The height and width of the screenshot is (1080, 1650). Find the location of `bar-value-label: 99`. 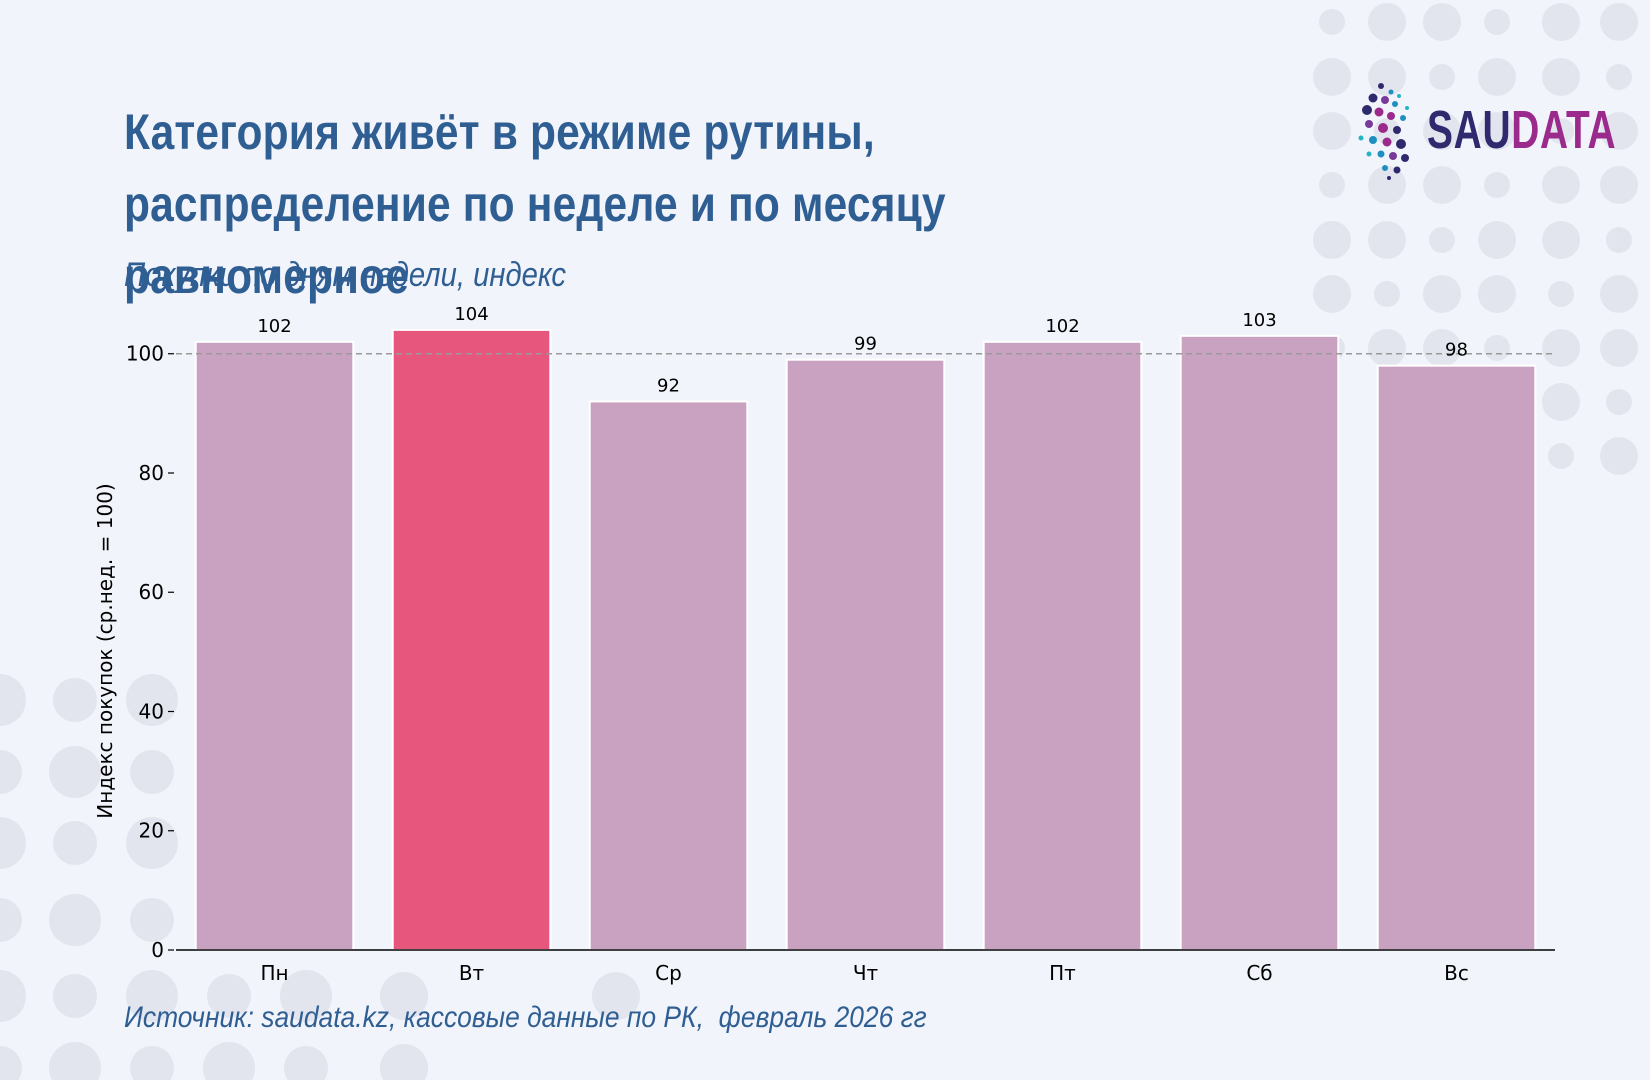

bar-value-label: 99 is located at coordinates (865, 344).